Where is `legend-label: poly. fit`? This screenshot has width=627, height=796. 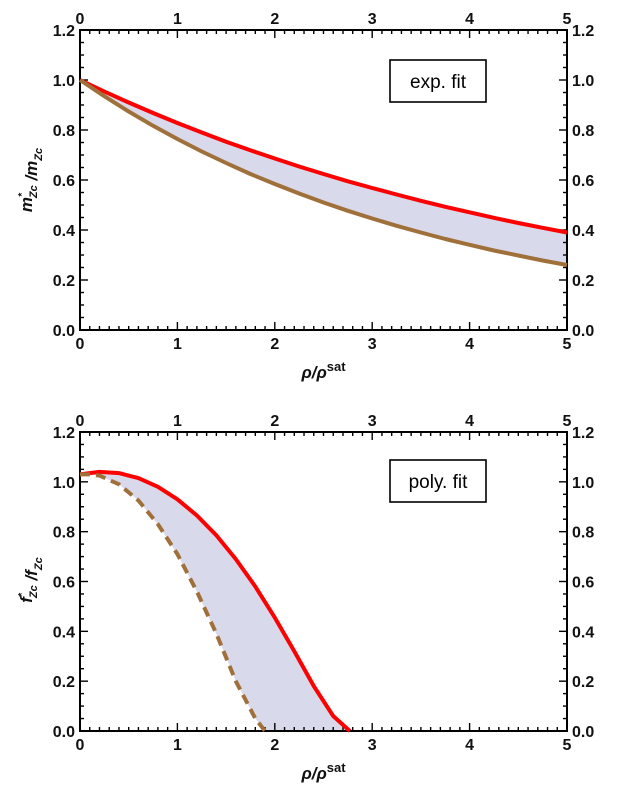
legend-label: poly. fit is located at coordinates (439, 482).